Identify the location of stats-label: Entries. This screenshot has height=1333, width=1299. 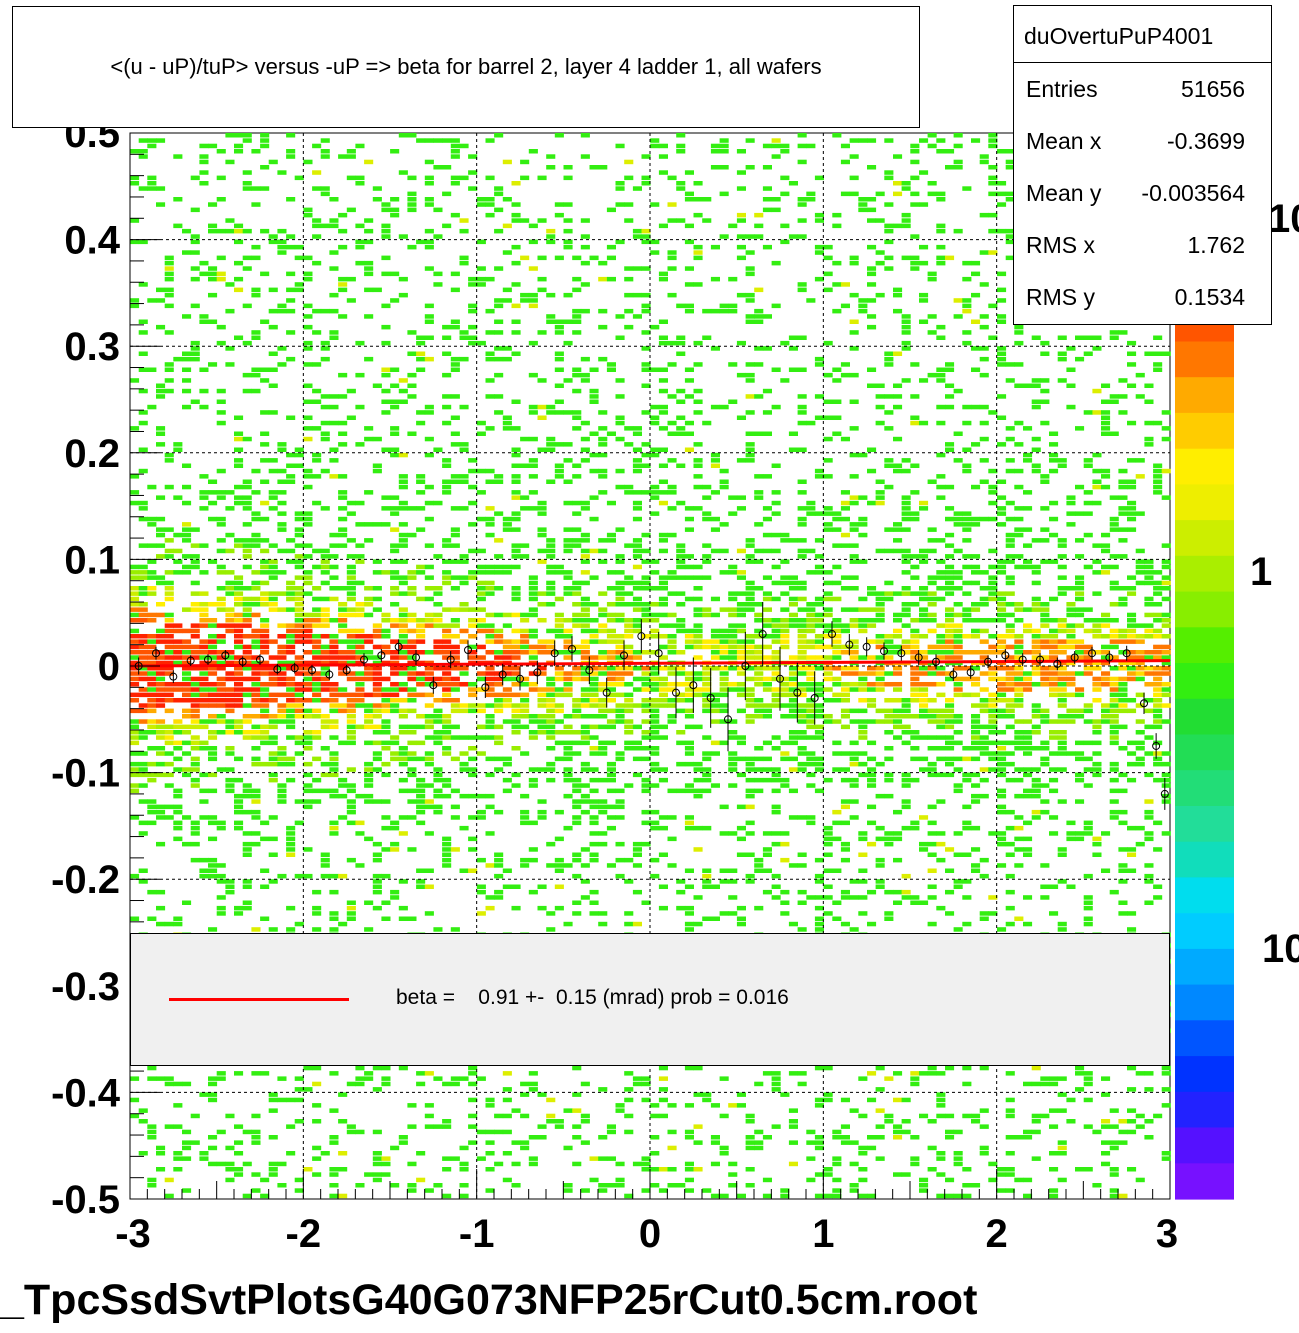
(1062, 89).